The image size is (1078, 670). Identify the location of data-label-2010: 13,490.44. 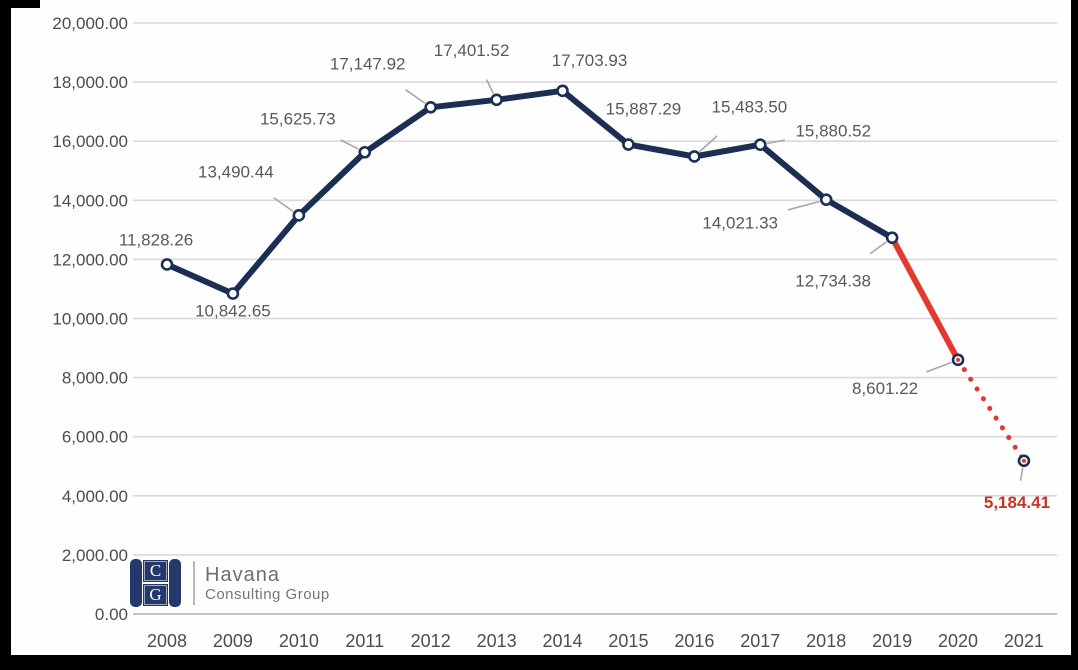
(236, 171).